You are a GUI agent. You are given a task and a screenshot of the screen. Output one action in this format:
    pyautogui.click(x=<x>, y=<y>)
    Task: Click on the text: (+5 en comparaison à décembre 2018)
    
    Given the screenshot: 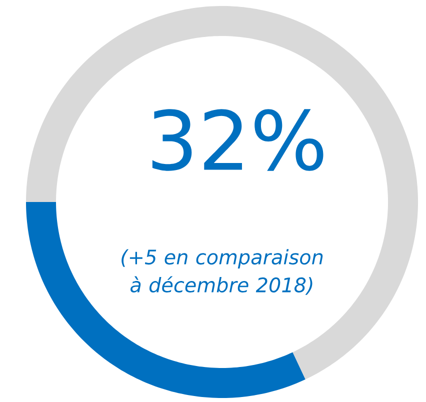 What is the action you would take?
    pyautogui.click(x=222, y=272)
    